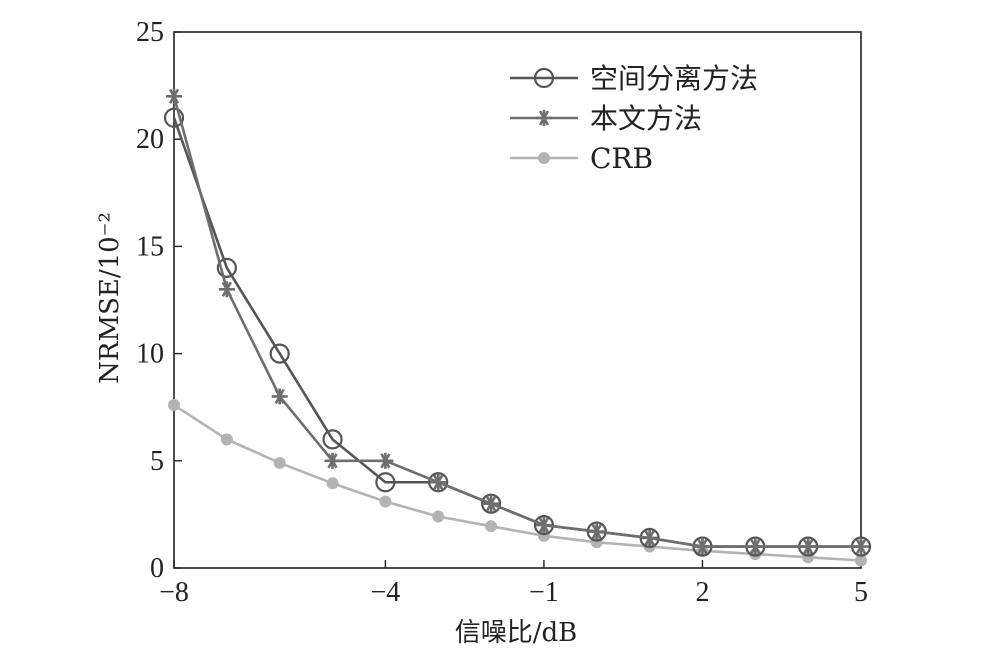 The image size is (1000, 653). Describe the element at coordinates (621, 158) in the screenshot. I see `legend-label: CRB` at that location.